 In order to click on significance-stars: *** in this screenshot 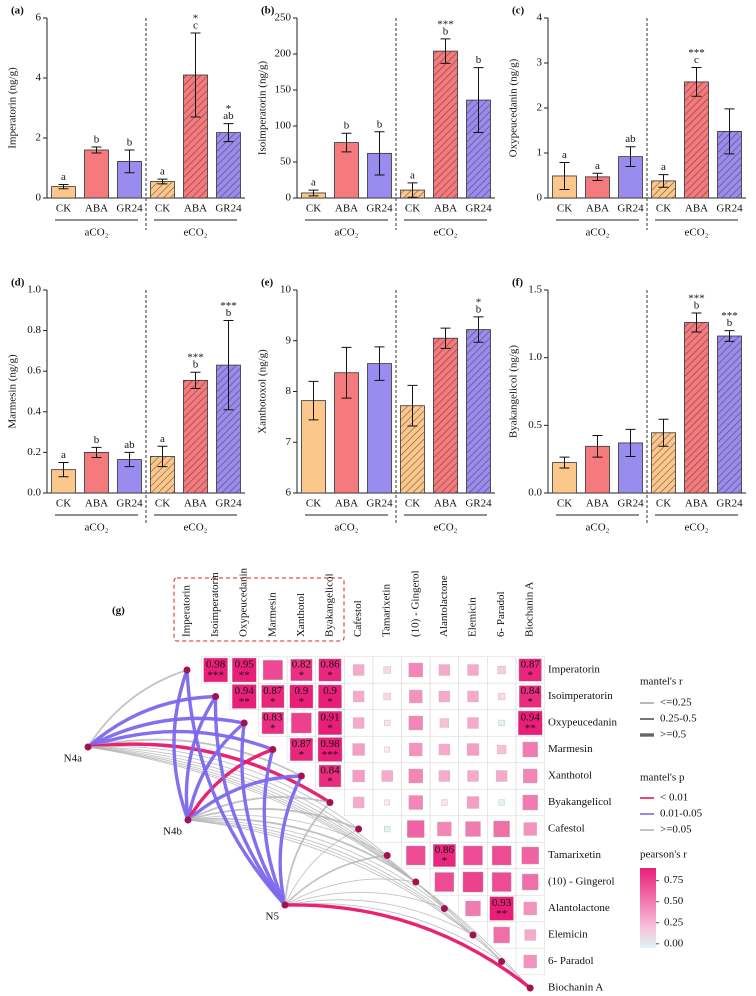, I will do `click(195, 358)`.